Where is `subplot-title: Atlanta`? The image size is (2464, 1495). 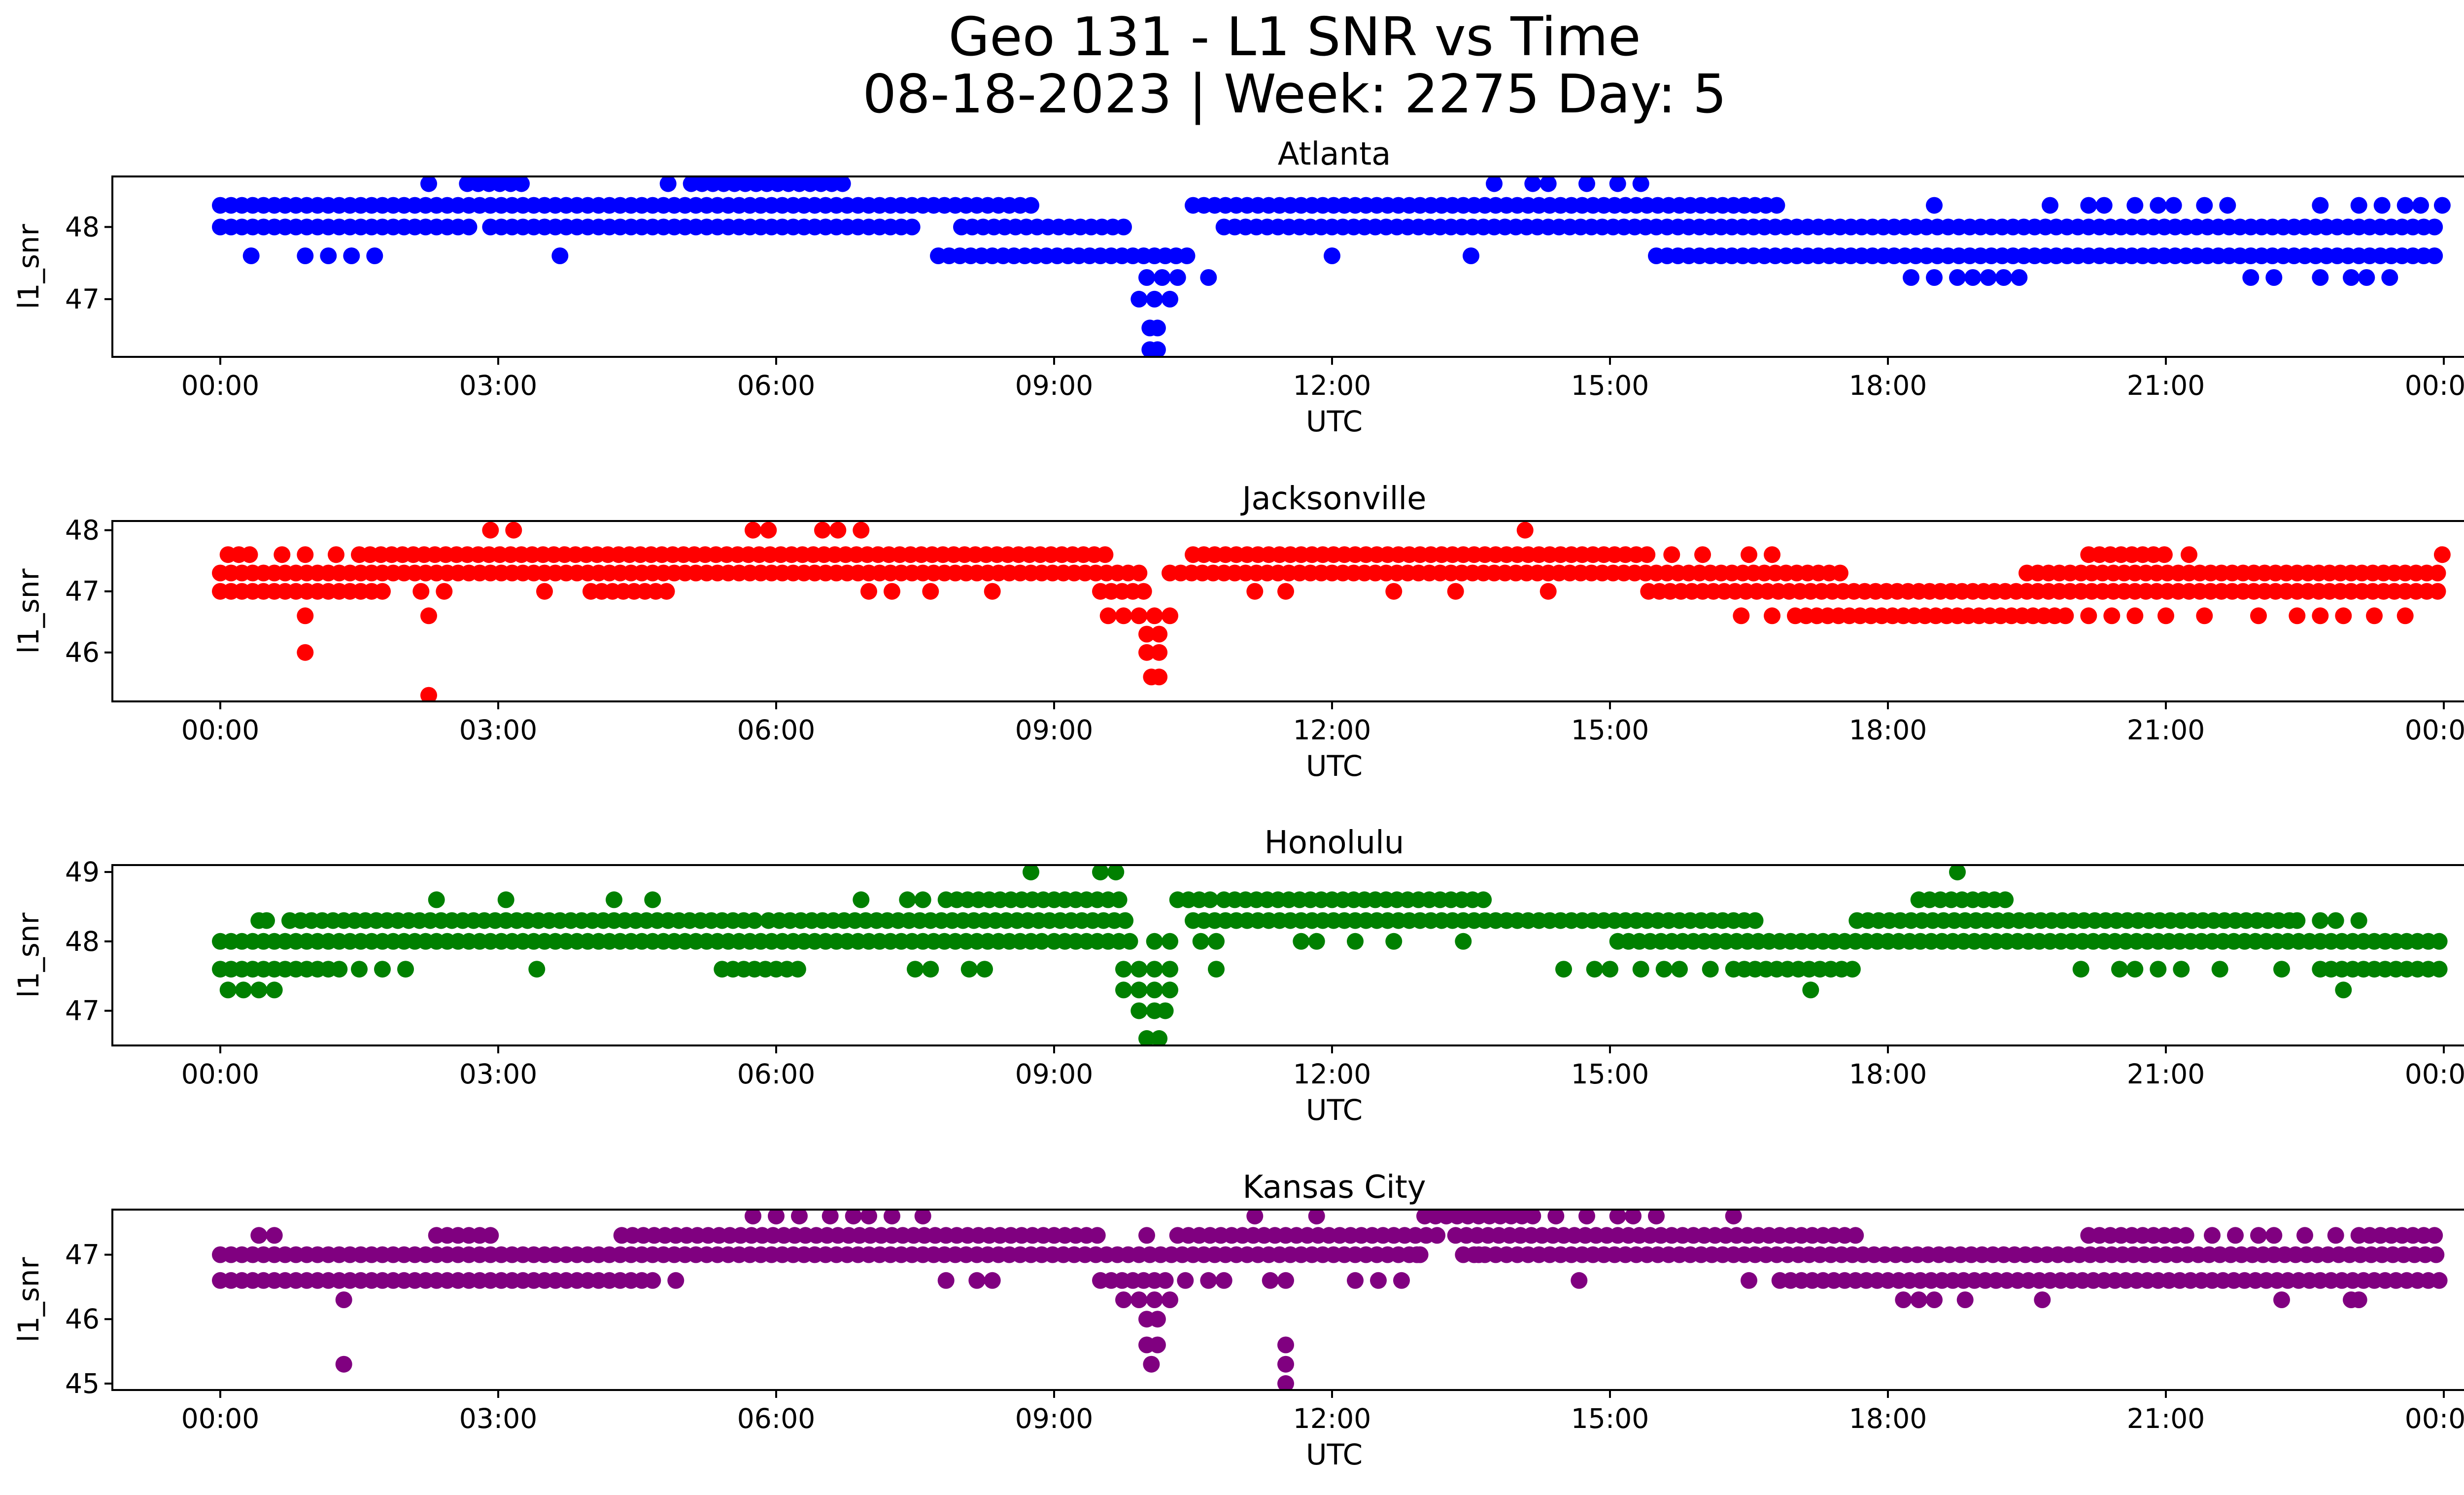
subplot-title: Atlanta is located at coordinates (1334, 154).